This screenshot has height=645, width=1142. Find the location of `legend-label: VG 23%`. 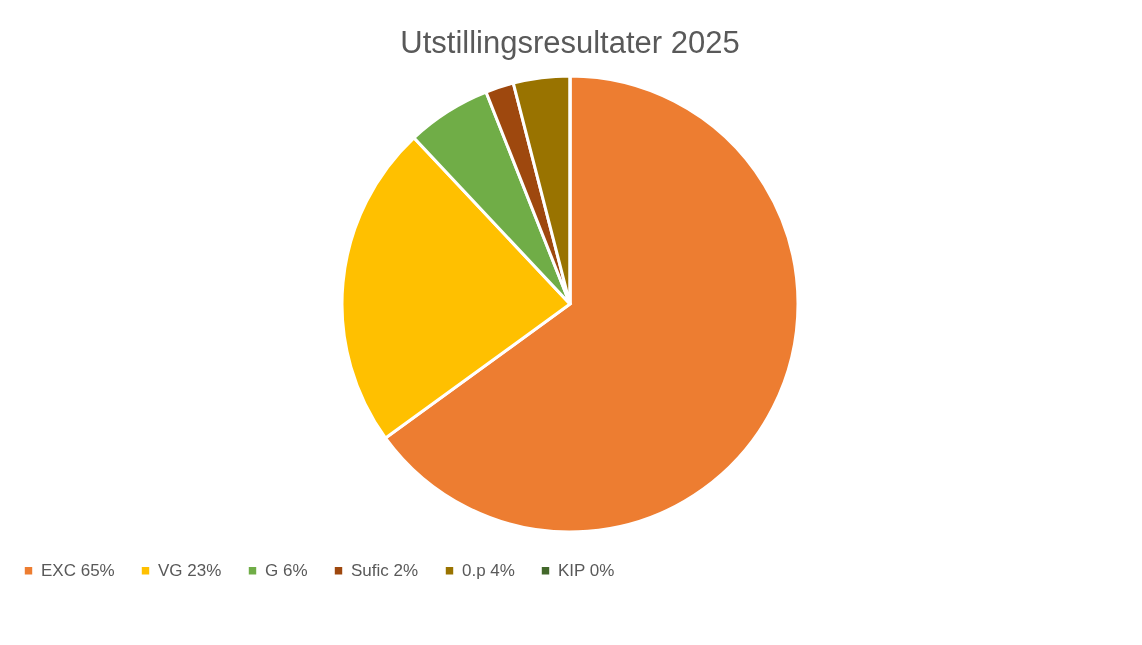

legend-label: VG 23% is located at coordinates (190, 570).